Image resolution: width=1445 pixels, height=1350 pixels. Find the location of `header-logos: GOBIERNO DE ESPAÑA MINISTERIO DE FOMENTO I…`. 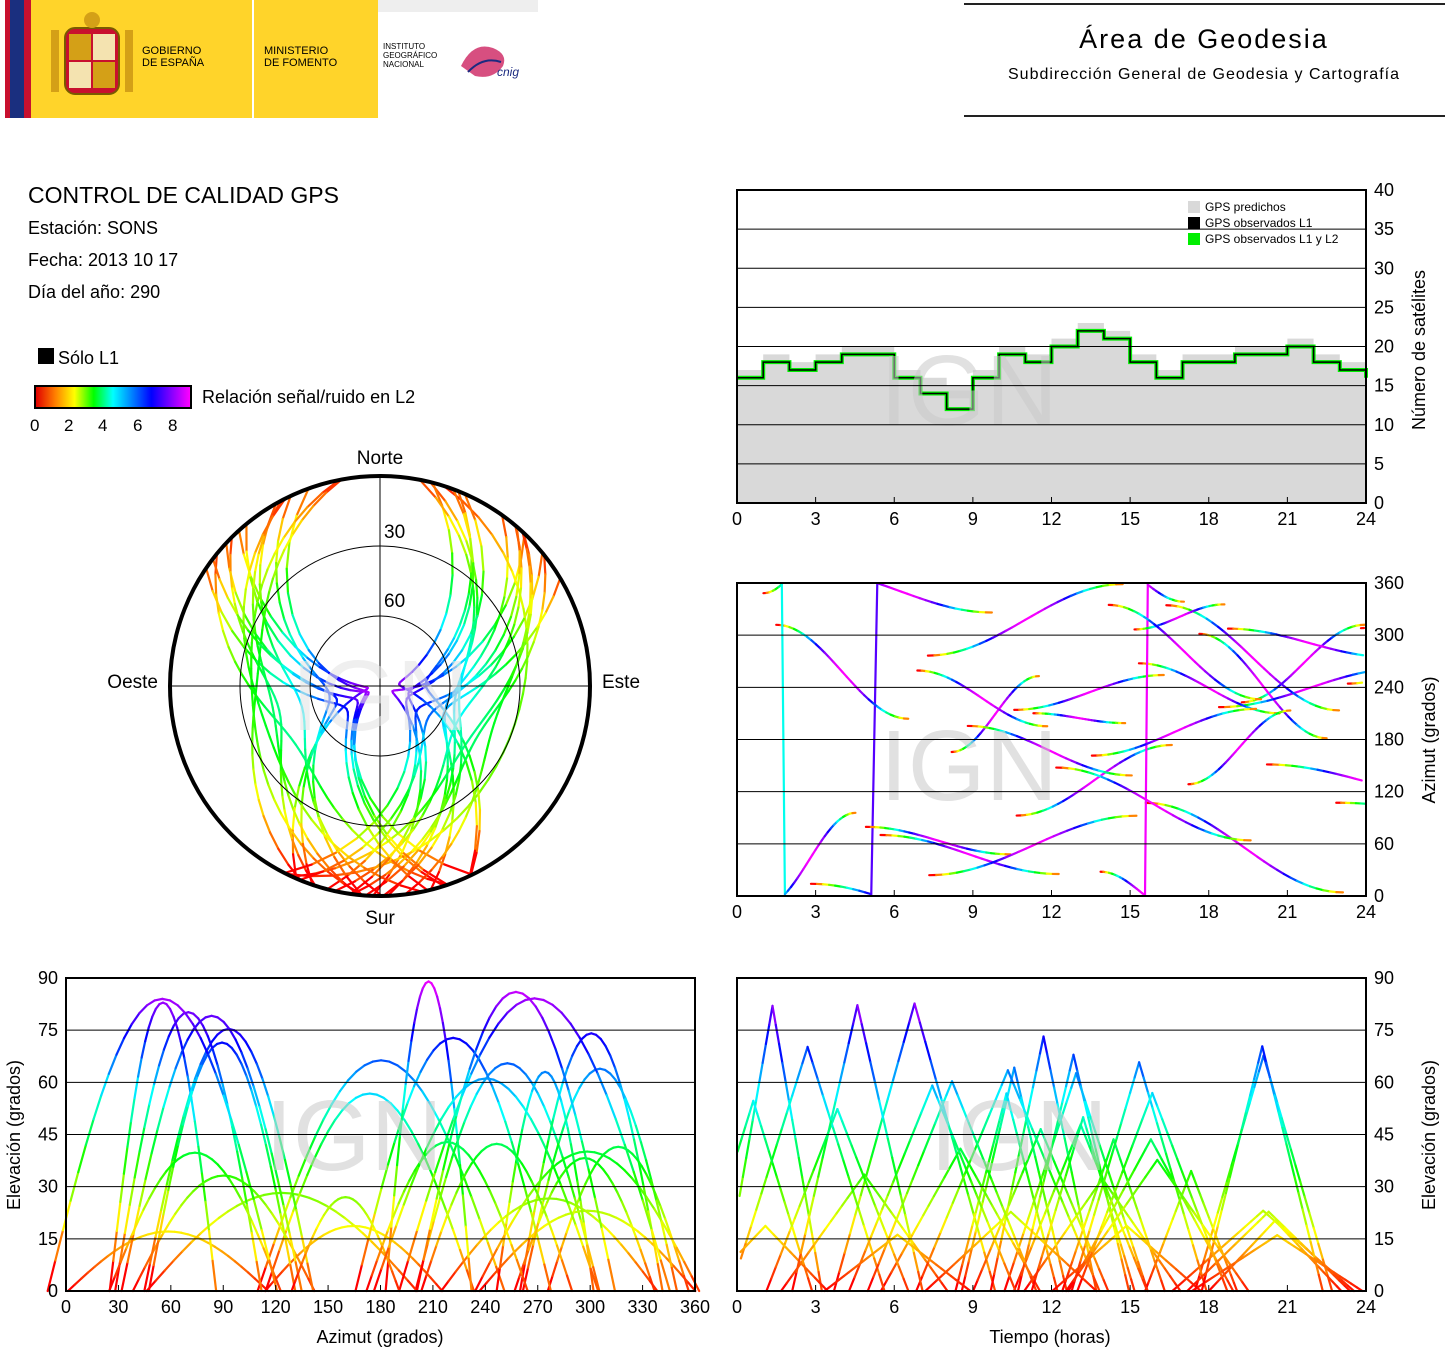

header-logos: GOBIERNO DE ESPAÑA MINISTERIO DE FOMENTO I… is located at coordinates (272, 59).